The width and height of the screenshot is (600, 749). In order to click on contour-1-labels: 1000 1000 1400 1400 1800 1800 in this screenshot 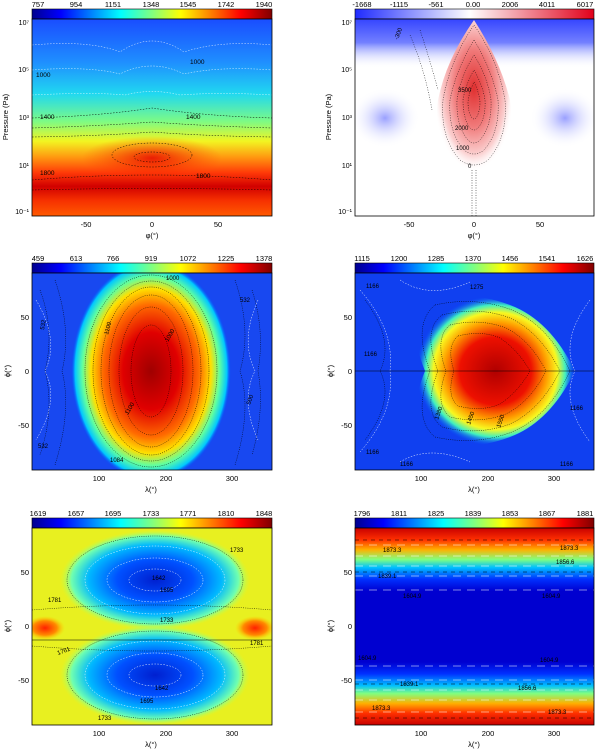, I will do `click(123, 119)`.